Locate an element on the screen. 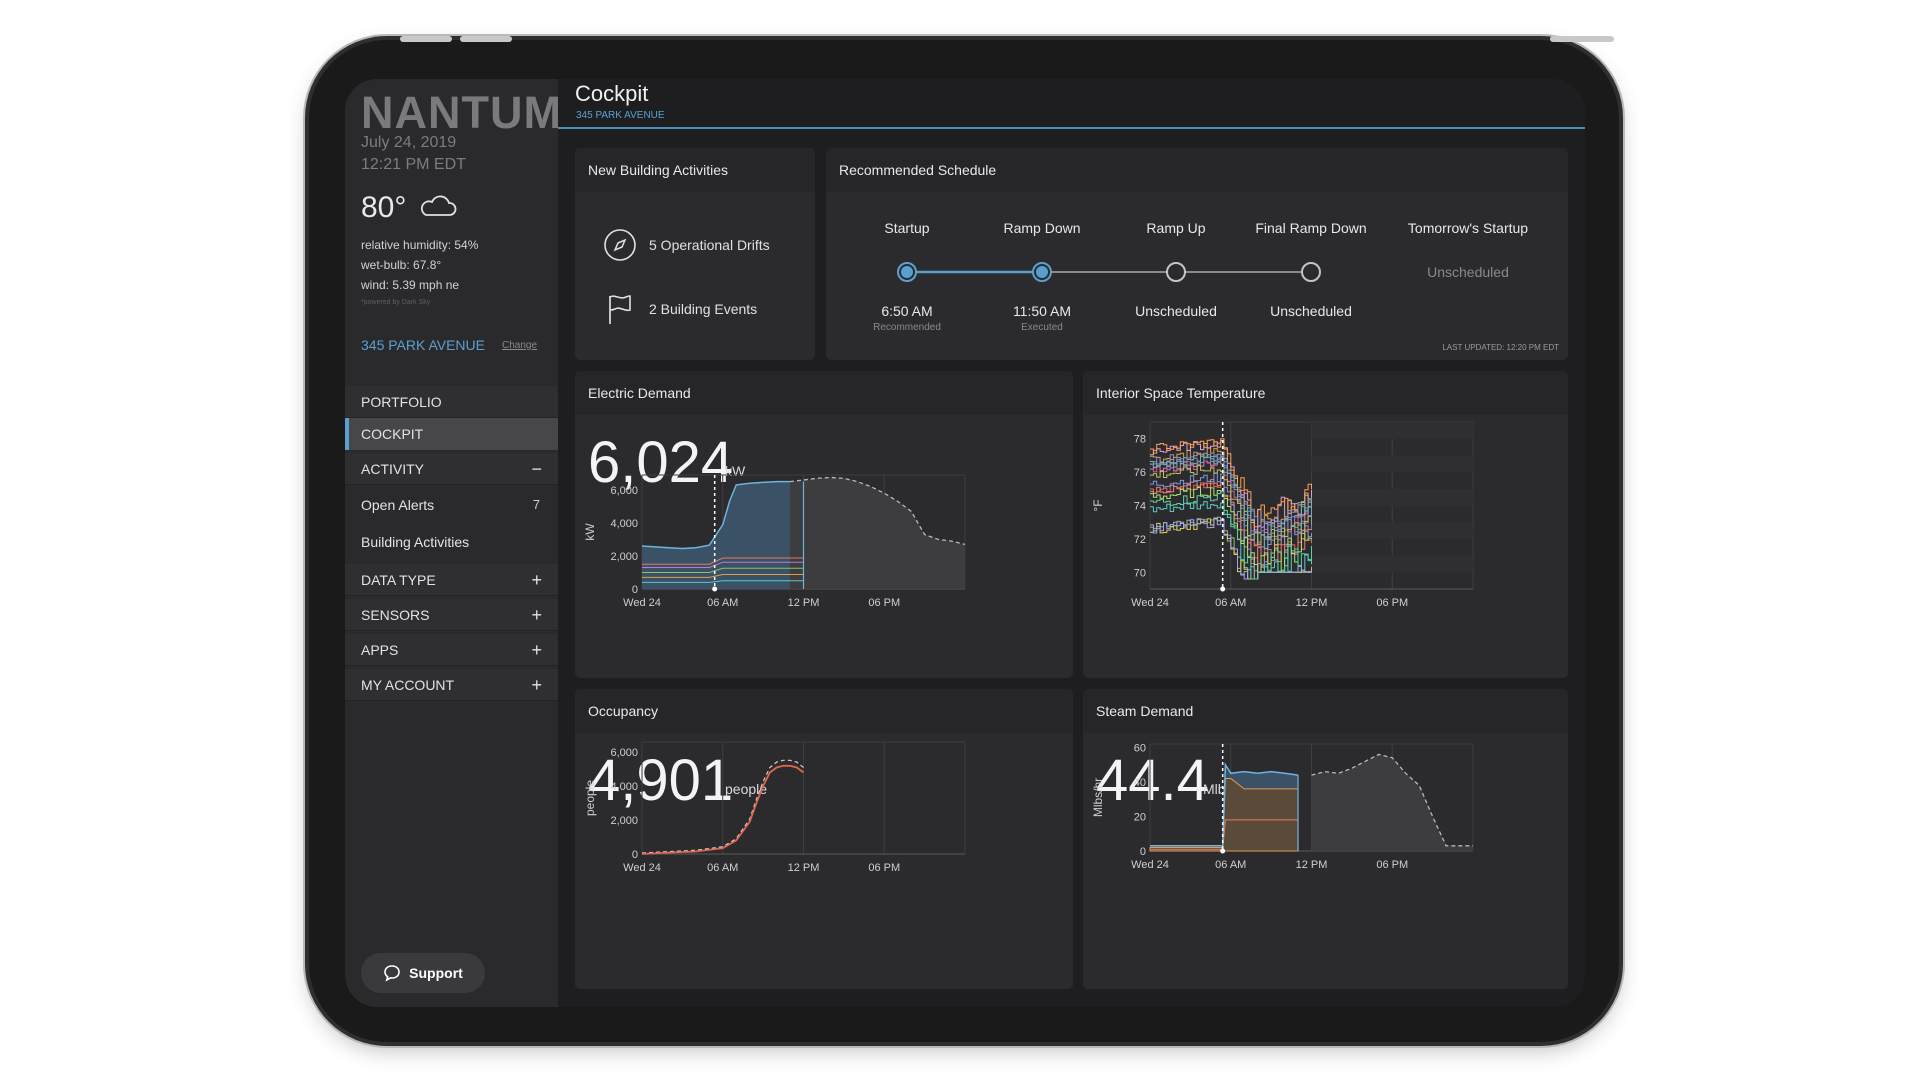 The height and width of the screenshot is (1080, 1920). nav-activity-label: ACTIVITY is located at coordinates (393, 469).